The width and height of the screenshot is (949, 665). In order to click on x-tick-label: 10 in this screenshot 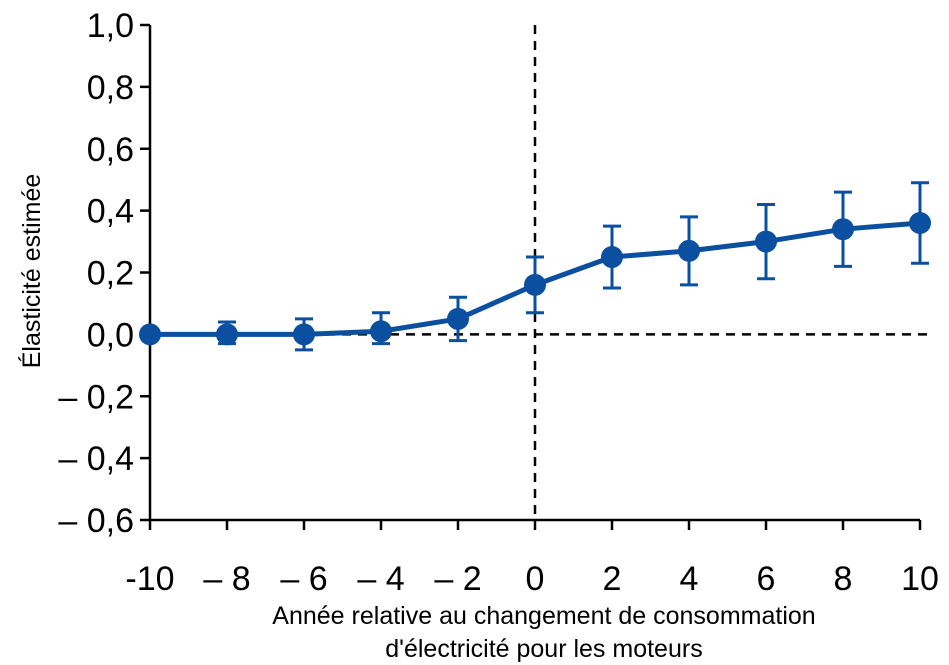, I will do `click(920, 579)`.